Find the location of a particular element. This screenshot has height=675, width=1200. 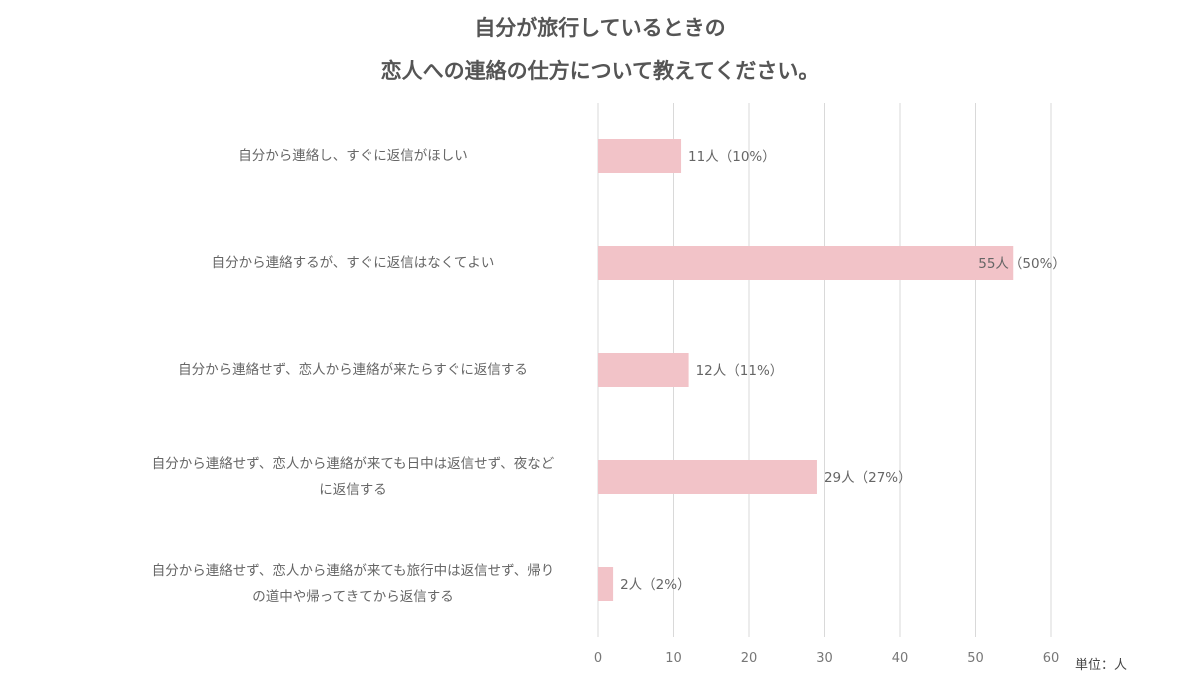

data-label: 2人（2%） is located at coordinates (655, 585).